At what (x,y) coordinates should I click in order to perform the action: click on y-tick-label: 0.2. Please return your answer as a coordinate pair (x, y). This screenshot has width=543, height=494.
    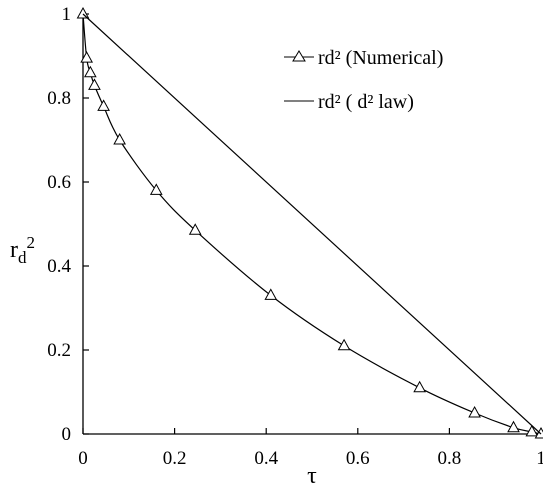
    Looking at the image, I should click on (59, 350).